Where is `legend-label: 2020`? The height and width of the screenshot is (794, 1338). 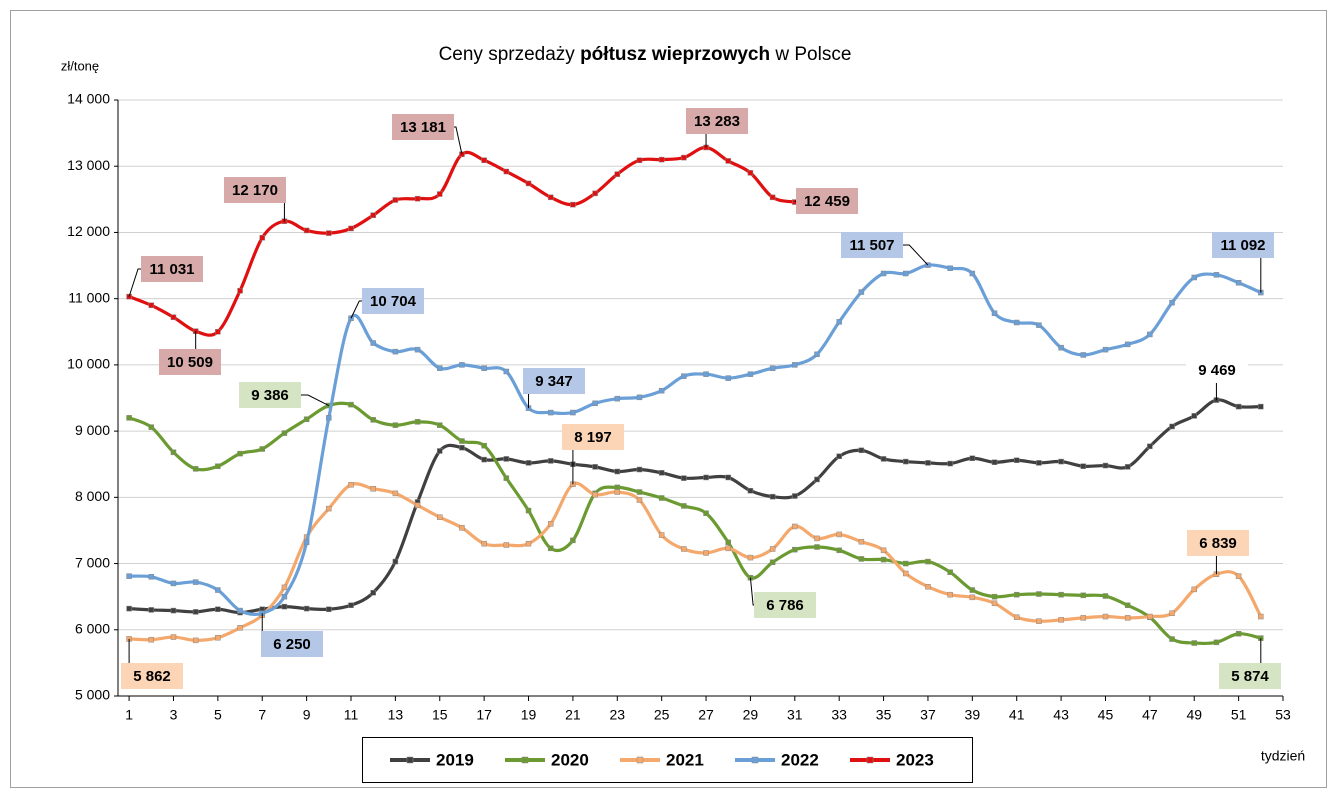 legend-label: 2020 is located at coordinates (570, 759).